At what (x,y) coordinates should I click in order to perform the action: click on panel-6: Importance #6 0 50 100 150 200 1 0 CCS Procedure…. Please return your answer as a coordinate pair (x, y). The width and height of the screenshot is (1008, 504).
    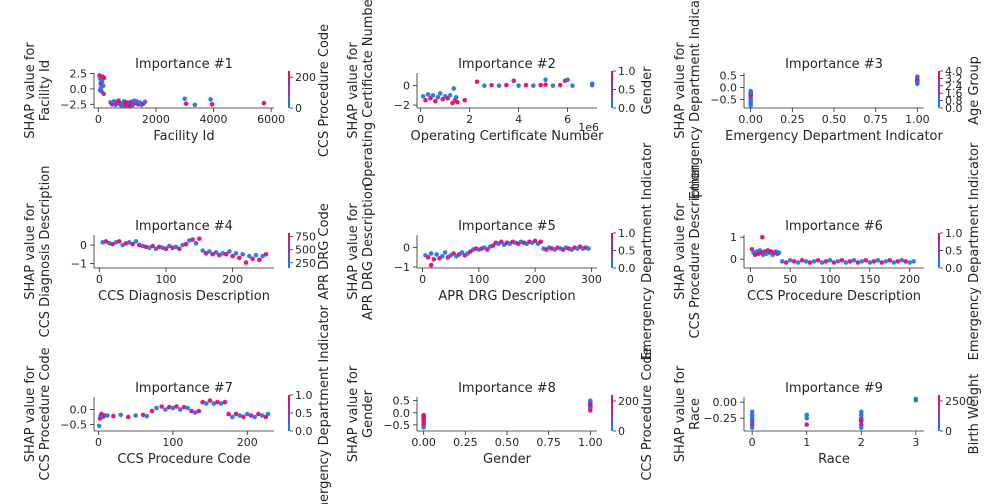
    Looking at the image, I should click on (827, 251).